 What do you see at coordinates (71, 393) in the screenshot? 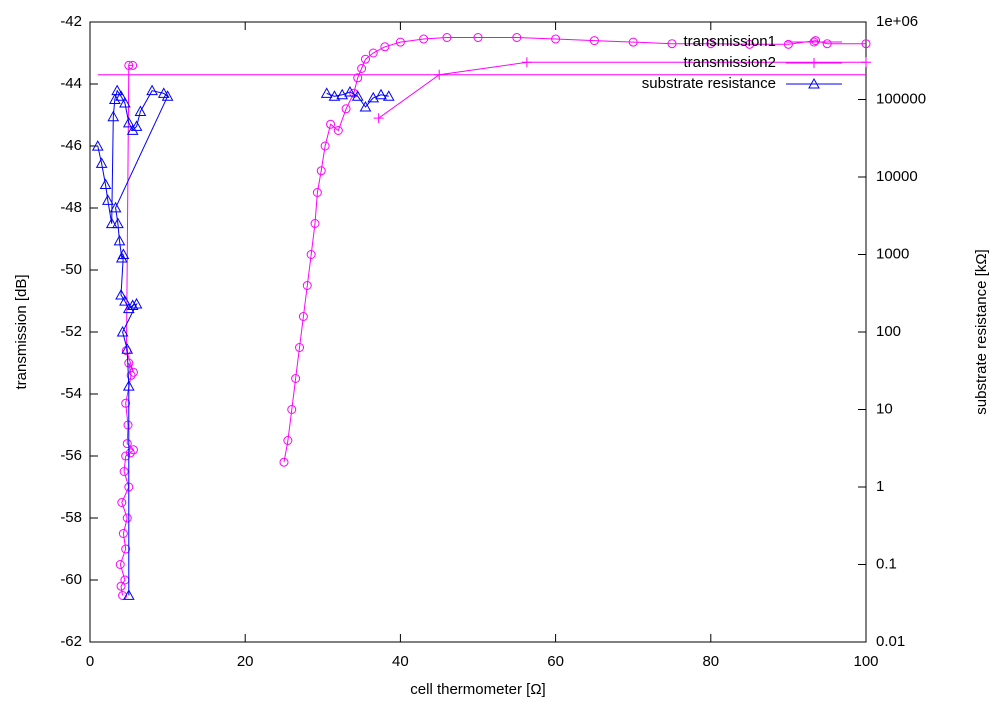
I see `y-tick-label: -54` at bounding box center [71, 393].